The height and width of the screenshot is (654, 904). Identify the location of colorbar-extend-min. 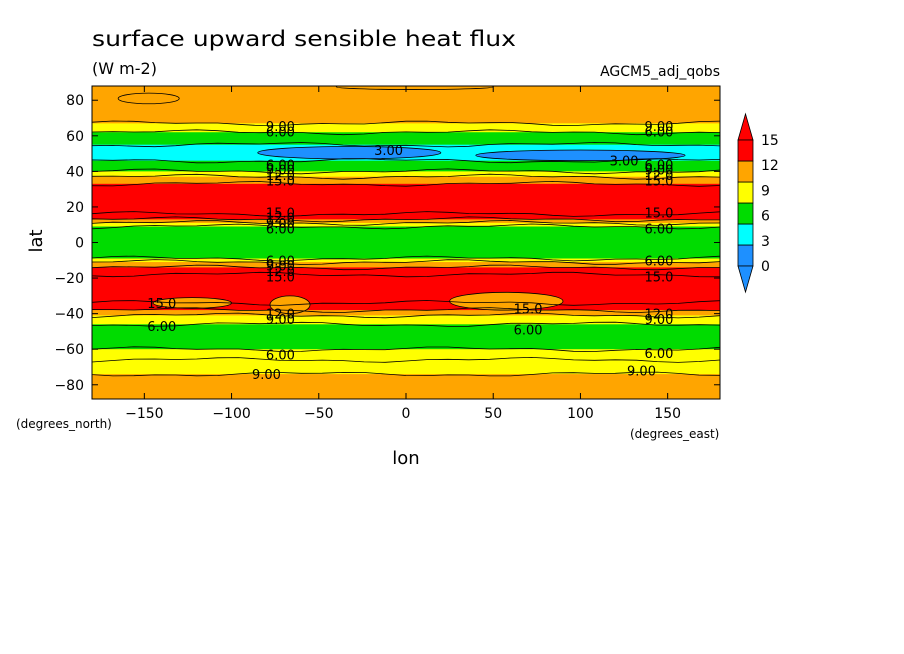
(745, 279).